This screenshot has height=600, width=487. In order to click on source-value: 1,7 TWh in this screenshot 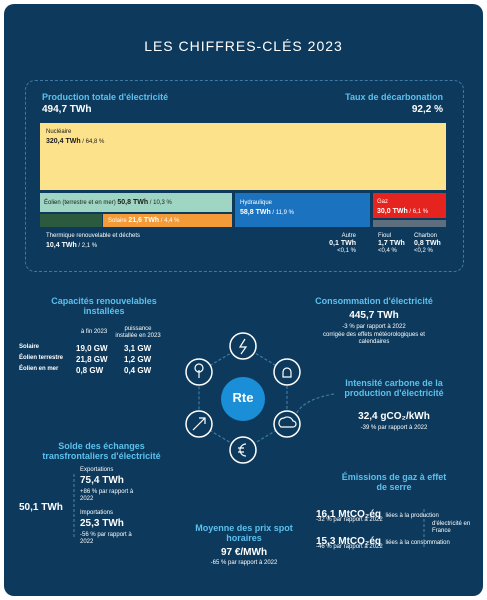, I will do `click(391, 243)`.